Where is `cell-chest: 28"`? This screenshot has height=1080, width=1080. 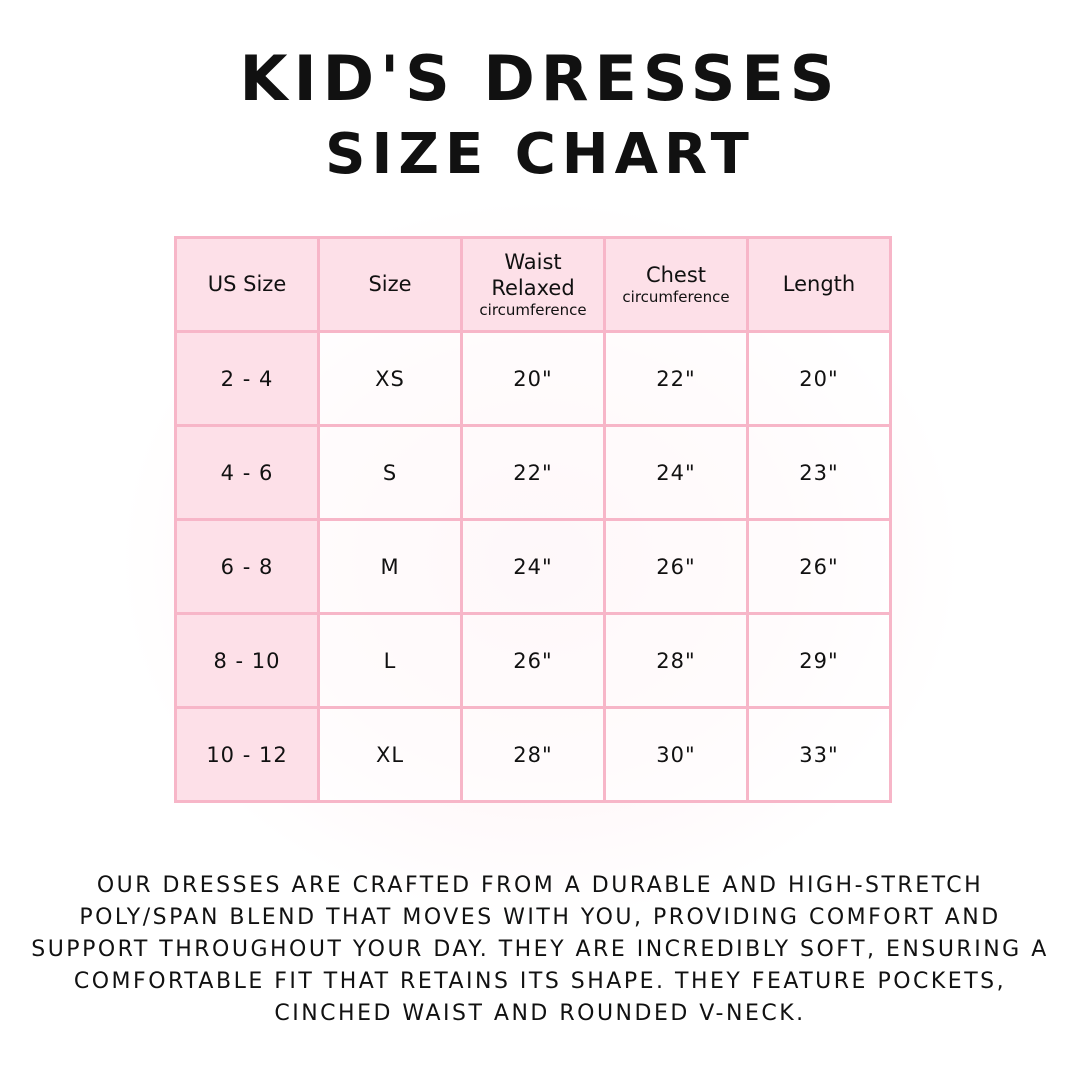
cell-chest: 28" is located at coordinates (676, 660).